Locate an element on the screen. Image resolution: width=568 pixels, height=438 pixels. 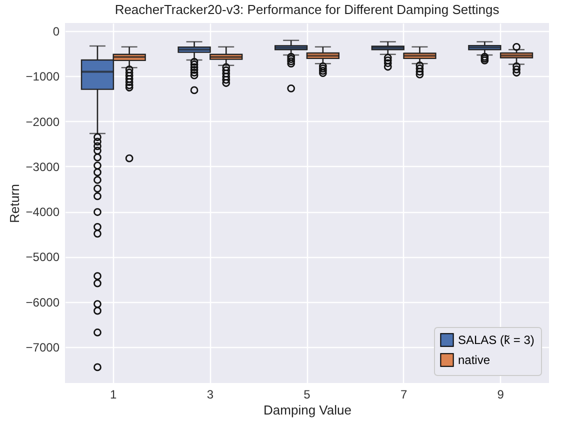
y-tick-label: −4000 is located at coordinates (43, 212).